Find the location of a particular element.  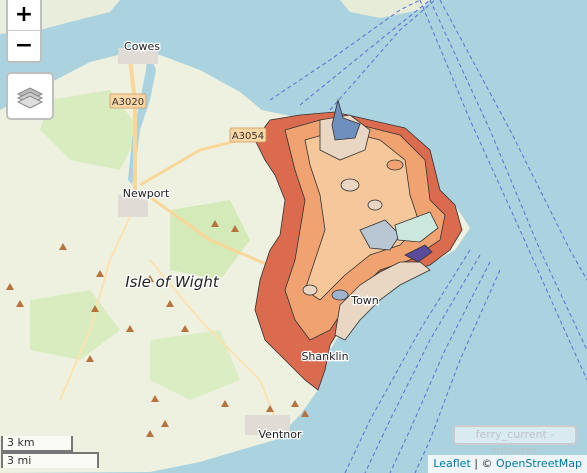

zone-light is located at coordinates (362, 215).